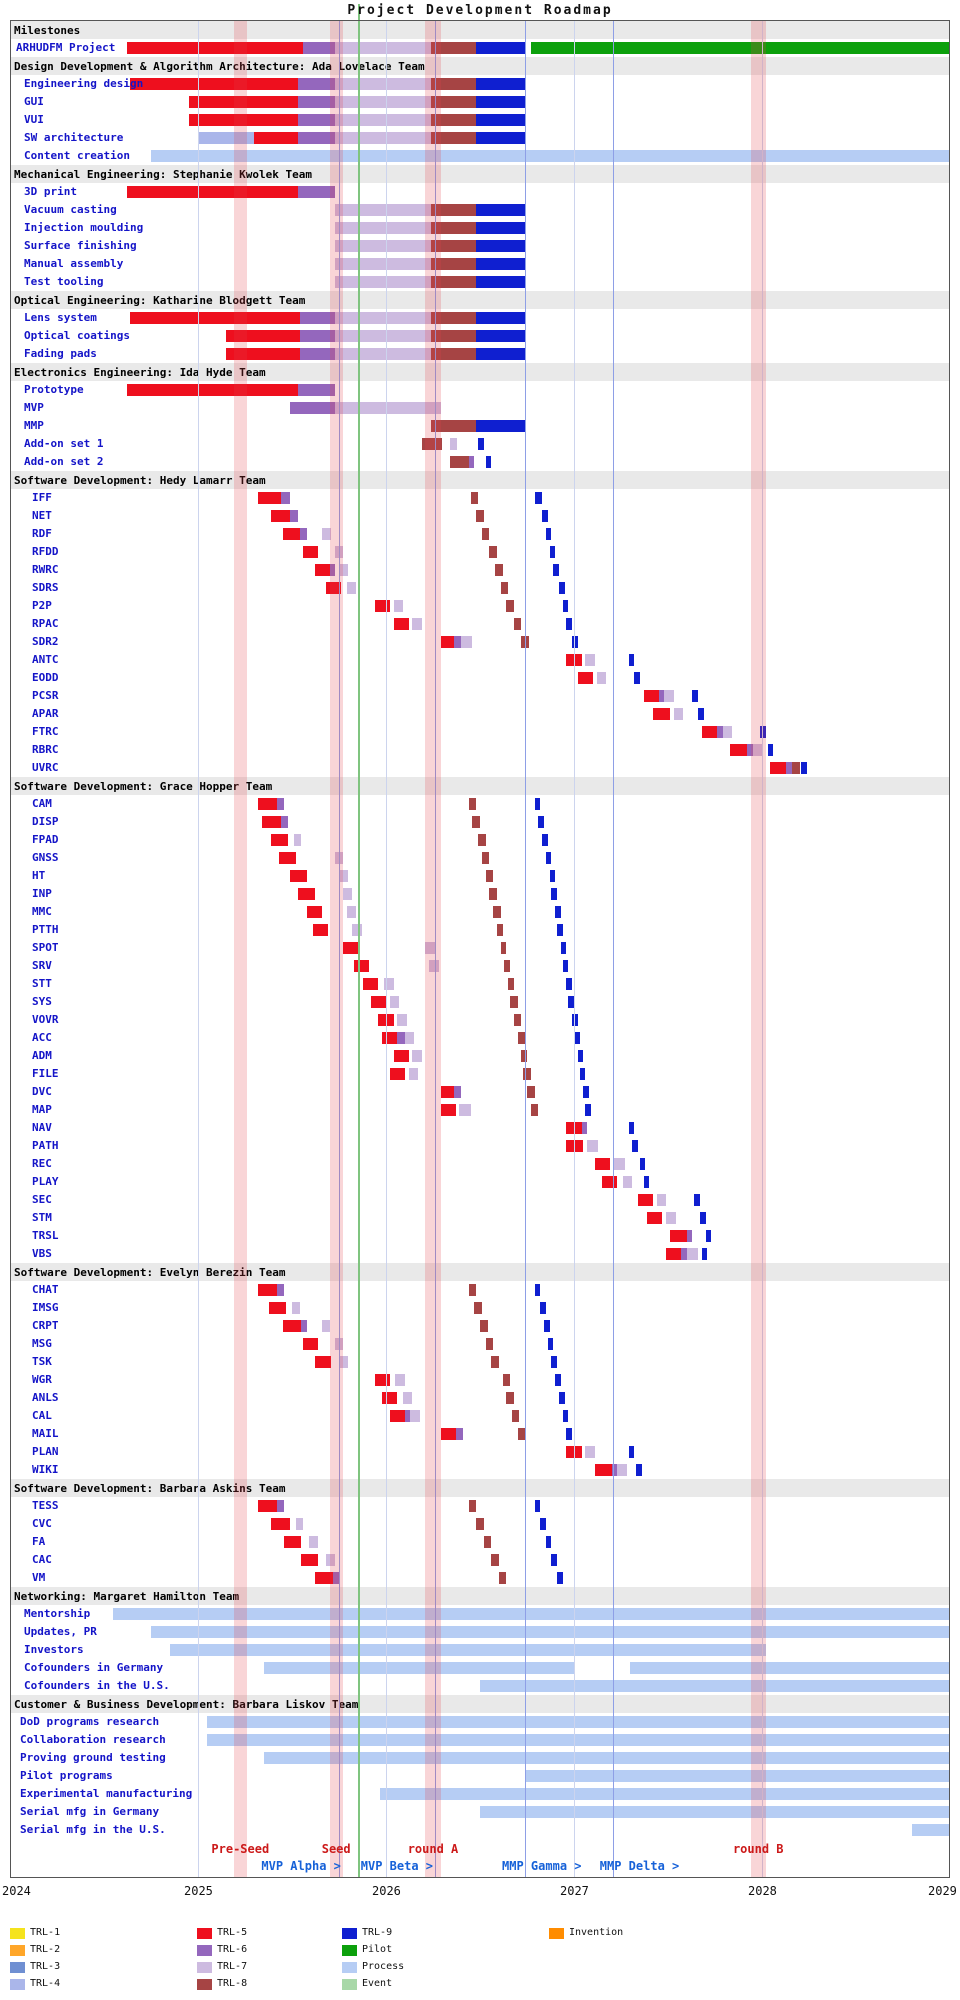  I want to click on legend-label: TRL-8, so click(232, 1983).